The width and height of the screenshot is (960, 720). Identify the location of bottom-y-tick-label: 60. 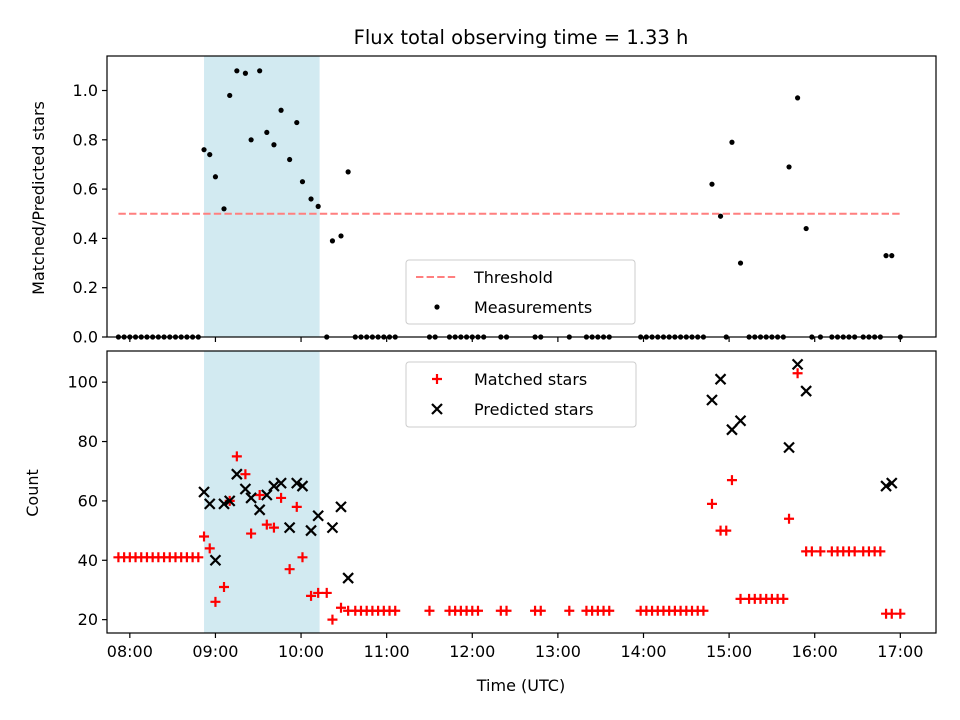
(88, 500).